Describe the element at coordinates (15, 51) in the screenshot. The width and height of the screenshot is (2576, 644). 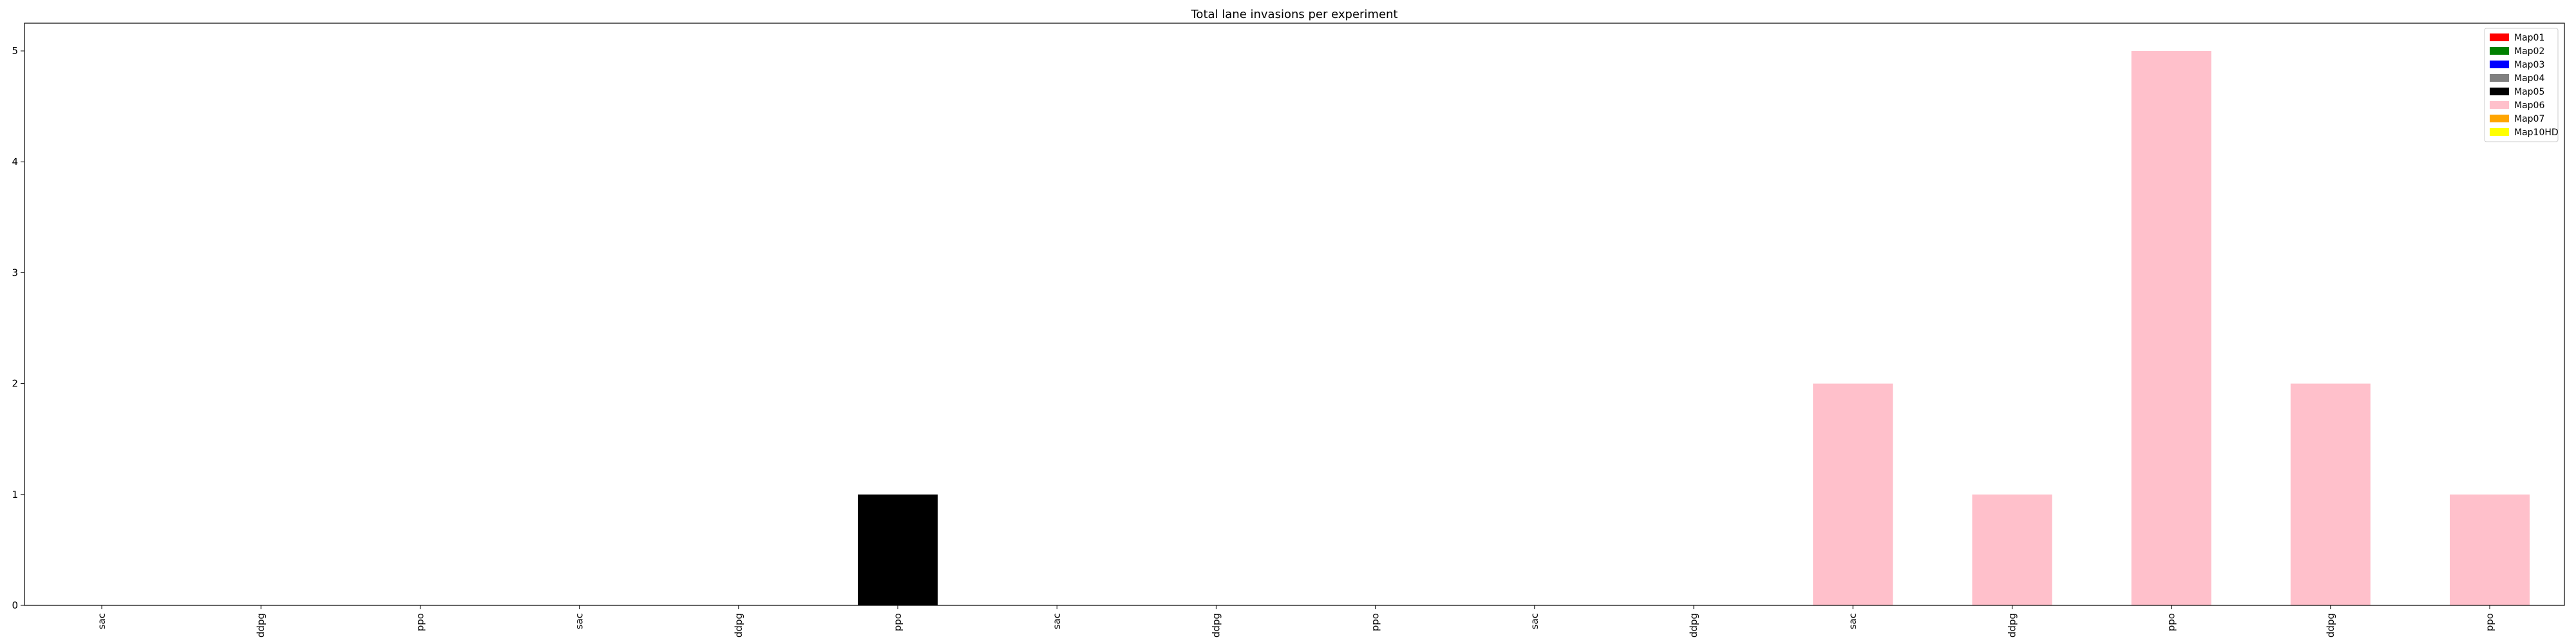
I see `y-tick-label: 5` at that location.